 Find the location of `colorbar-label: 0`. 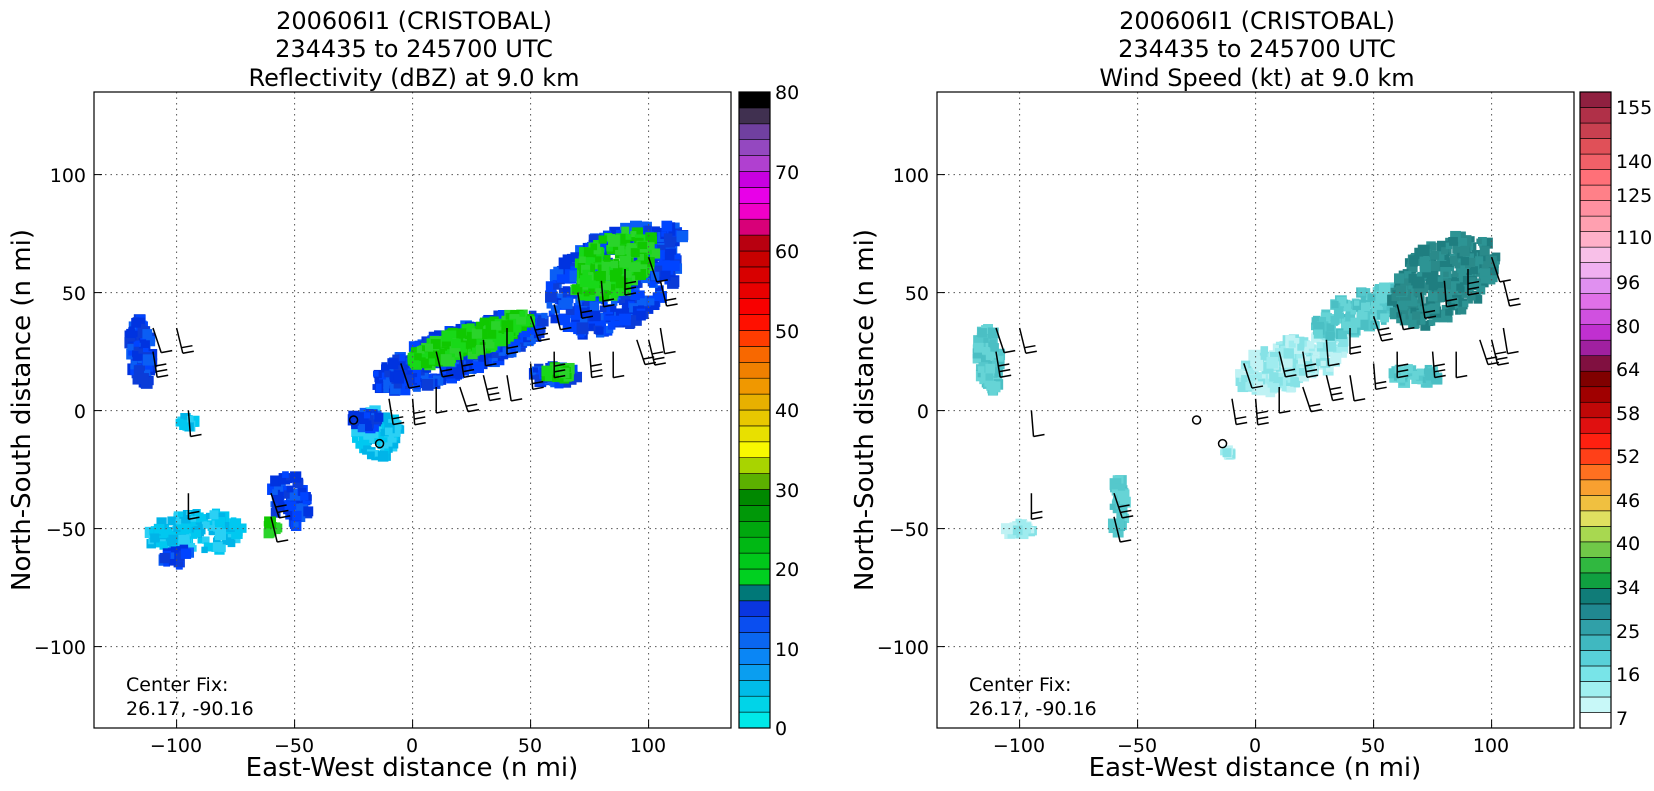

colorbar-label: 0 is located at coordinates (781, 729).